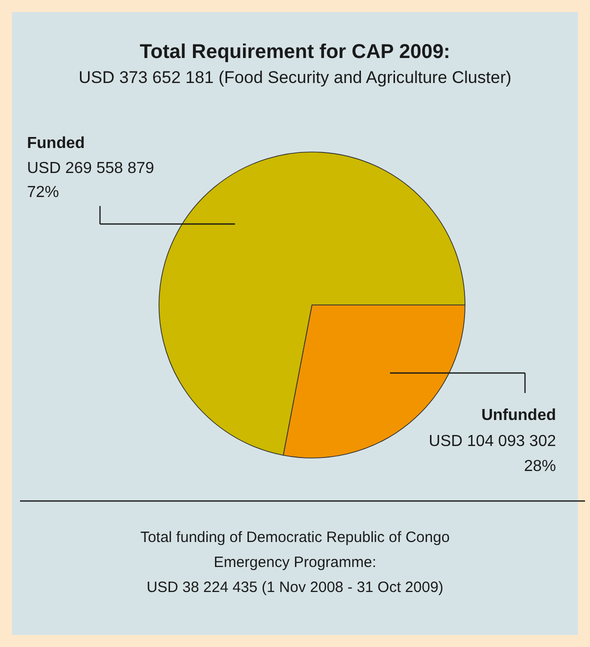 This screenshot has width=590, height=647. Describe the element at coordinates (295, 52) in the screenshot. I see `chart-title: Total Requirement for CAP 2009:` at that location.